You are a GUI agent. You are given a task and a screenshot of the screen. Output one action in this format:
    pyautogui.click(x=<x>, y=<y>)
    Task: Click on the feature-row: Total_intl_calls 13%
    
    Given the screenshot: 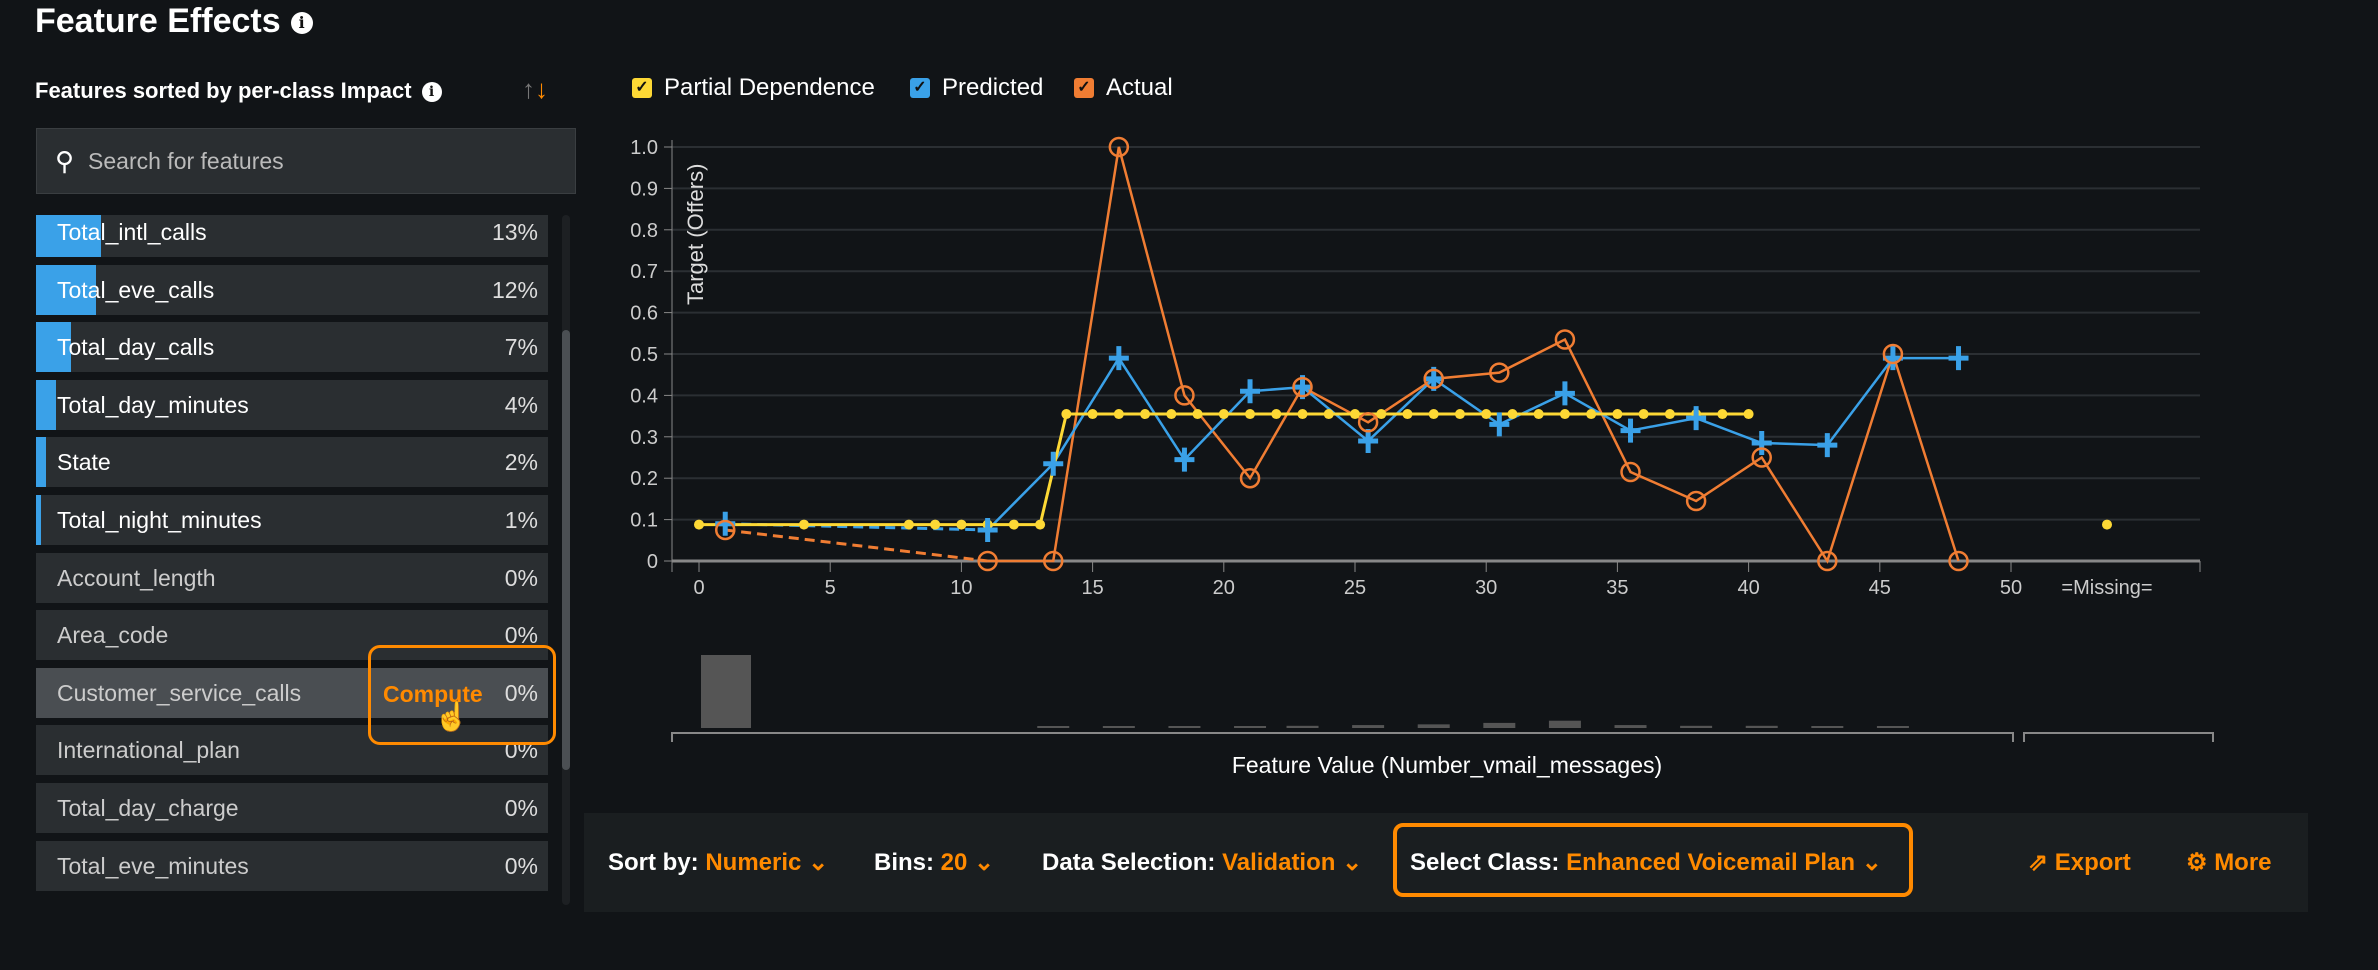 What is the action you would take?
    pyautogui.click(x=292, y=236)
    